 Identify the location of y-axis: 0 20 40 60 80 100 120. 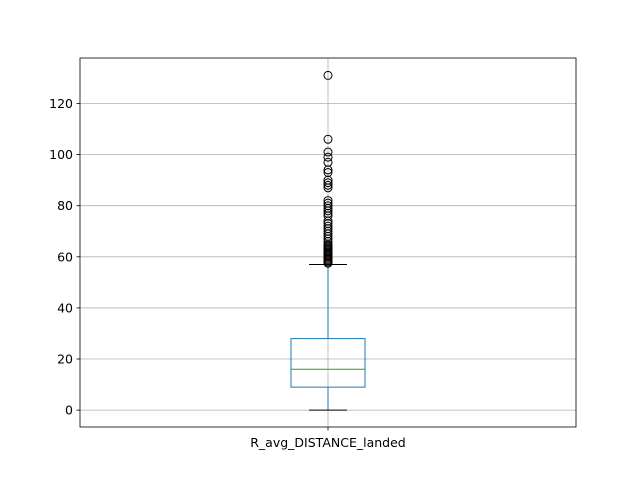
(64, 257).